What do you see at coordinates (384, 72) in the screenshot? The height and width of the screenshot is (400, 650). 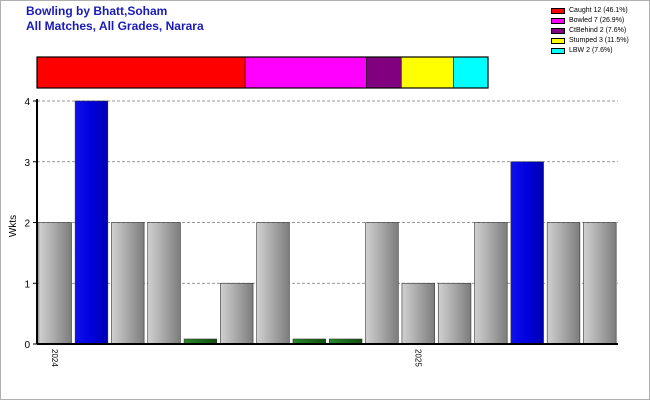 I see `stack-segment-ctbehind` at bounding box center [384, 72].